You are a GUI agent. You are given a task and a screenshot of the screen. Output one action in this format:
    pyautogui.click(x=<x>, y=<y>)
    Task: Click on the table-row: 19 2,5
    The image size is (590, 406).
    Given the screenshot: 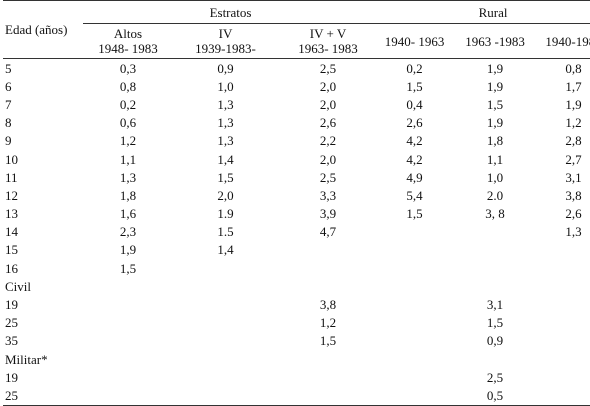 What is the action you would take?
    pyautogui.click(x=296, y=377)
    